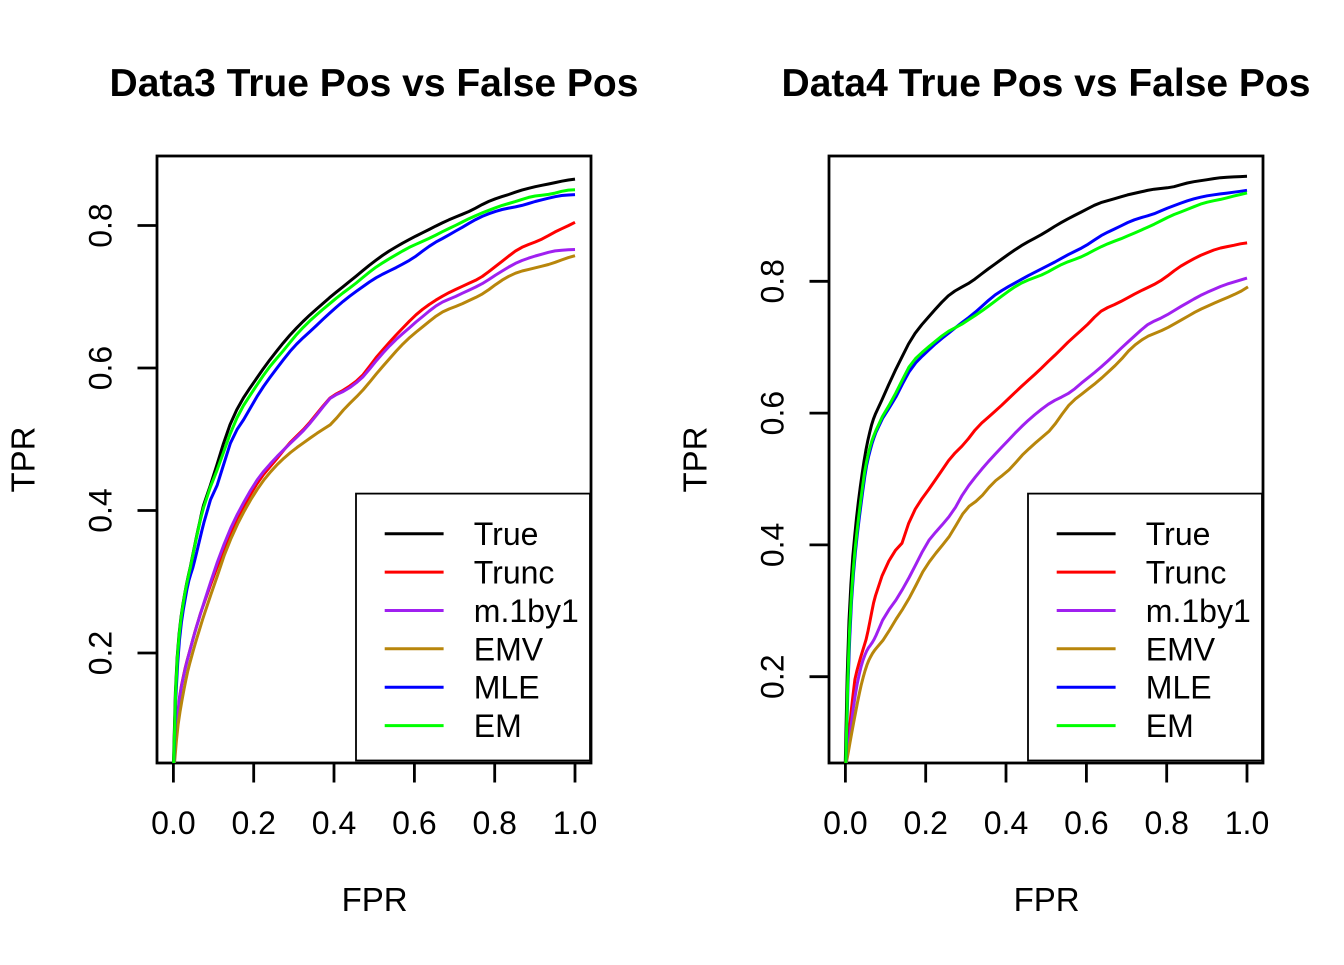 This screenshot has height=965, width=1344. I want to click on svg-text: Data4 True Pos vs False Pos, so click(1046, 83).